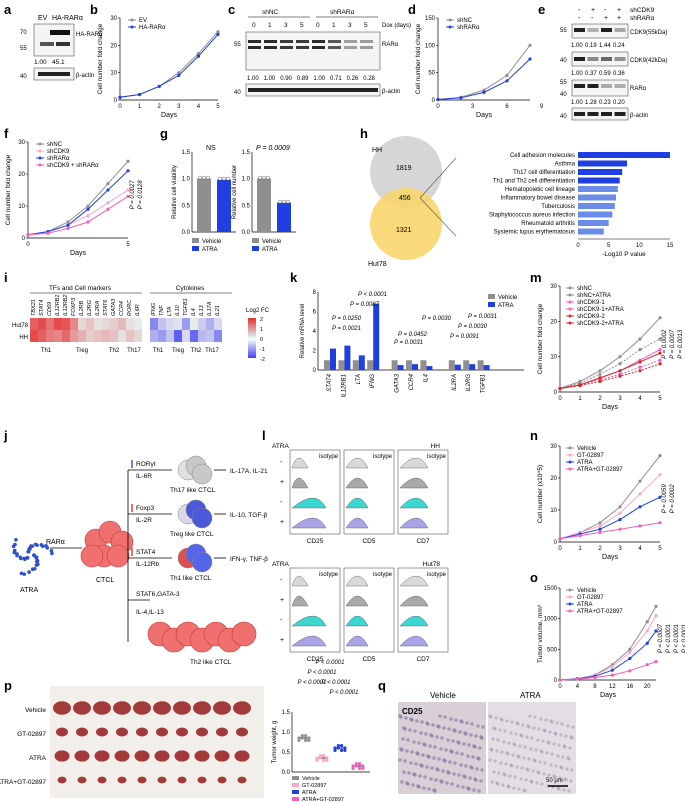 The height and width of the screenshot is (803, 685). What do you see at coordinates (560, 549) in the screenshot?
I see `x-tick-label: 0` at bounding box center [560, 549].